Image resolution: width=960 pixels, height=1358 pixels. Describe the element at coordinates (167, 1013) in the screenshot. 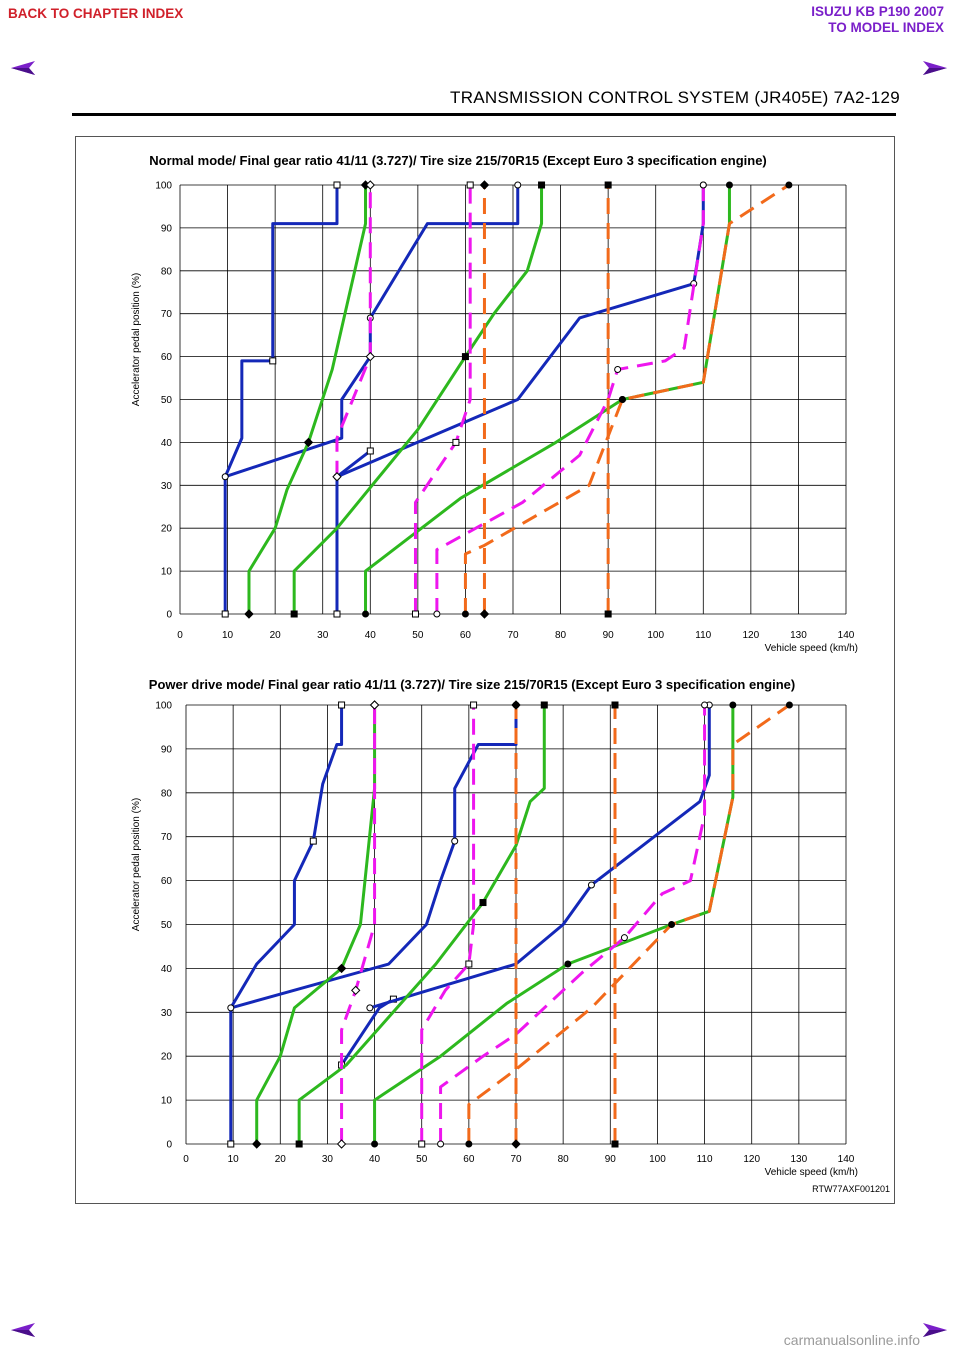

I see `y-tick-label: 30` at that location.